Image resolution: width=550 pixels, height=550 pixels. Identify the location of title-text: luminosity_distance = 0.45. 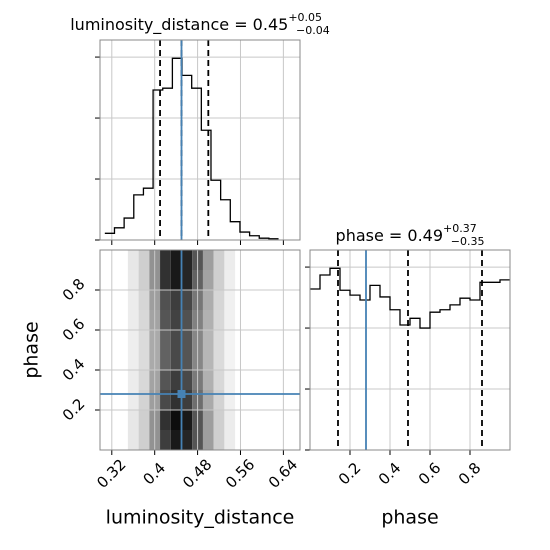
(179, 25).